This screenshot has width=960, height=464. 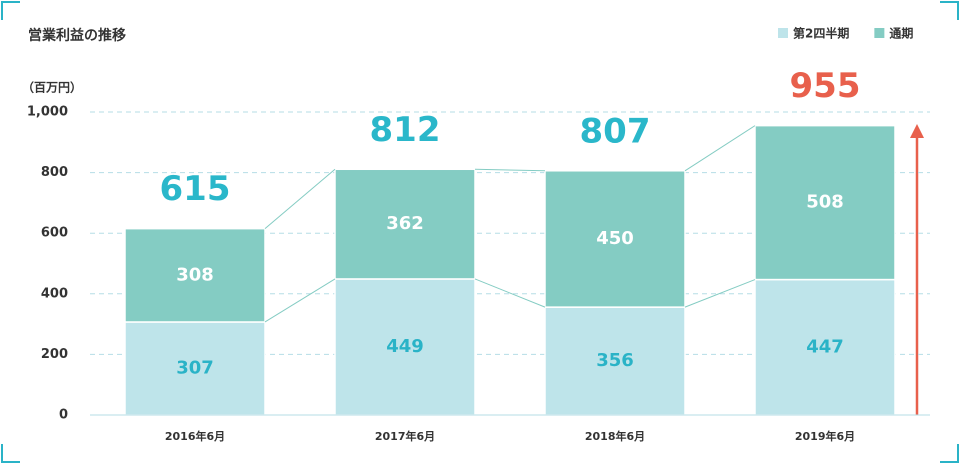 What do you see at coordinates (195, 189) in the screenshot?
I see `total-label: 615` at bounding box center [195, 189].